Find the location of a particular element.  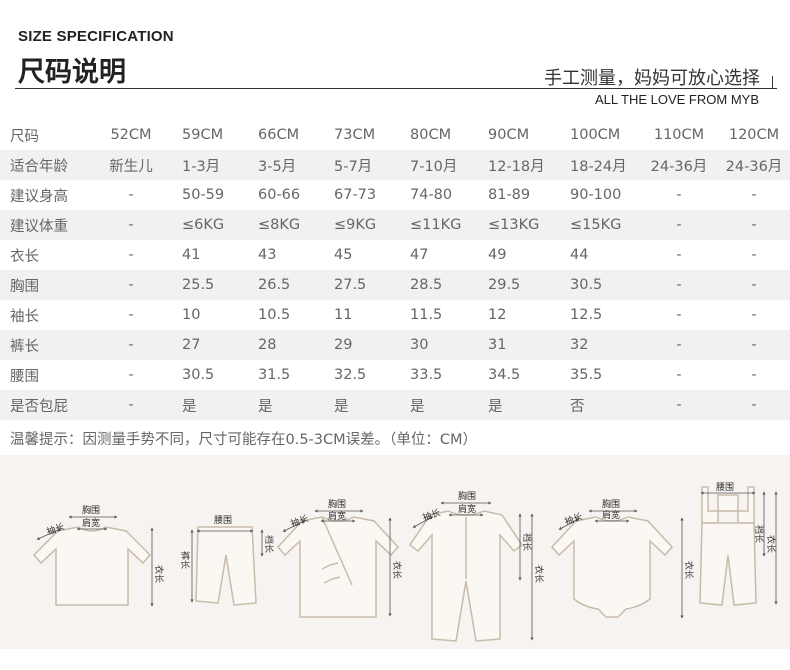

table-cell: 28.5 is located at coordinates (426, 285).